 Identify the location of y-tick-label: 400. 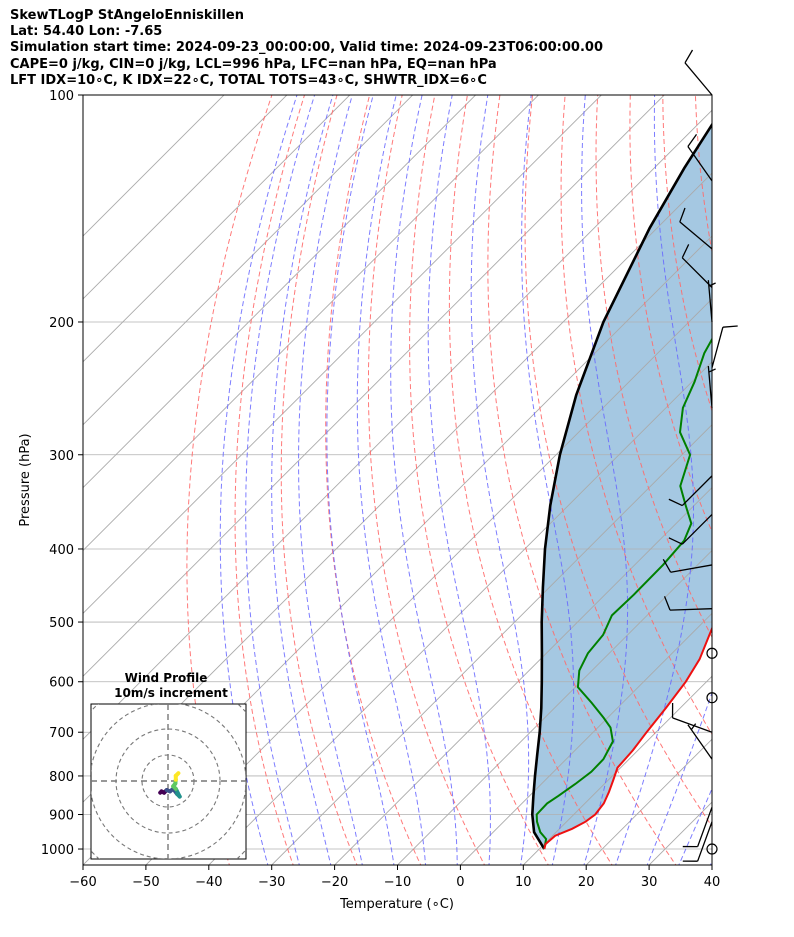
(61, 550).